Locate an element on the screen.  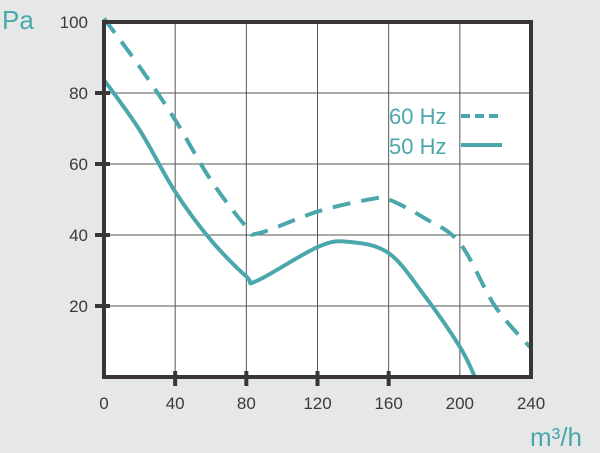
x-tick-label: 240 is located at coordinates (531, 403).